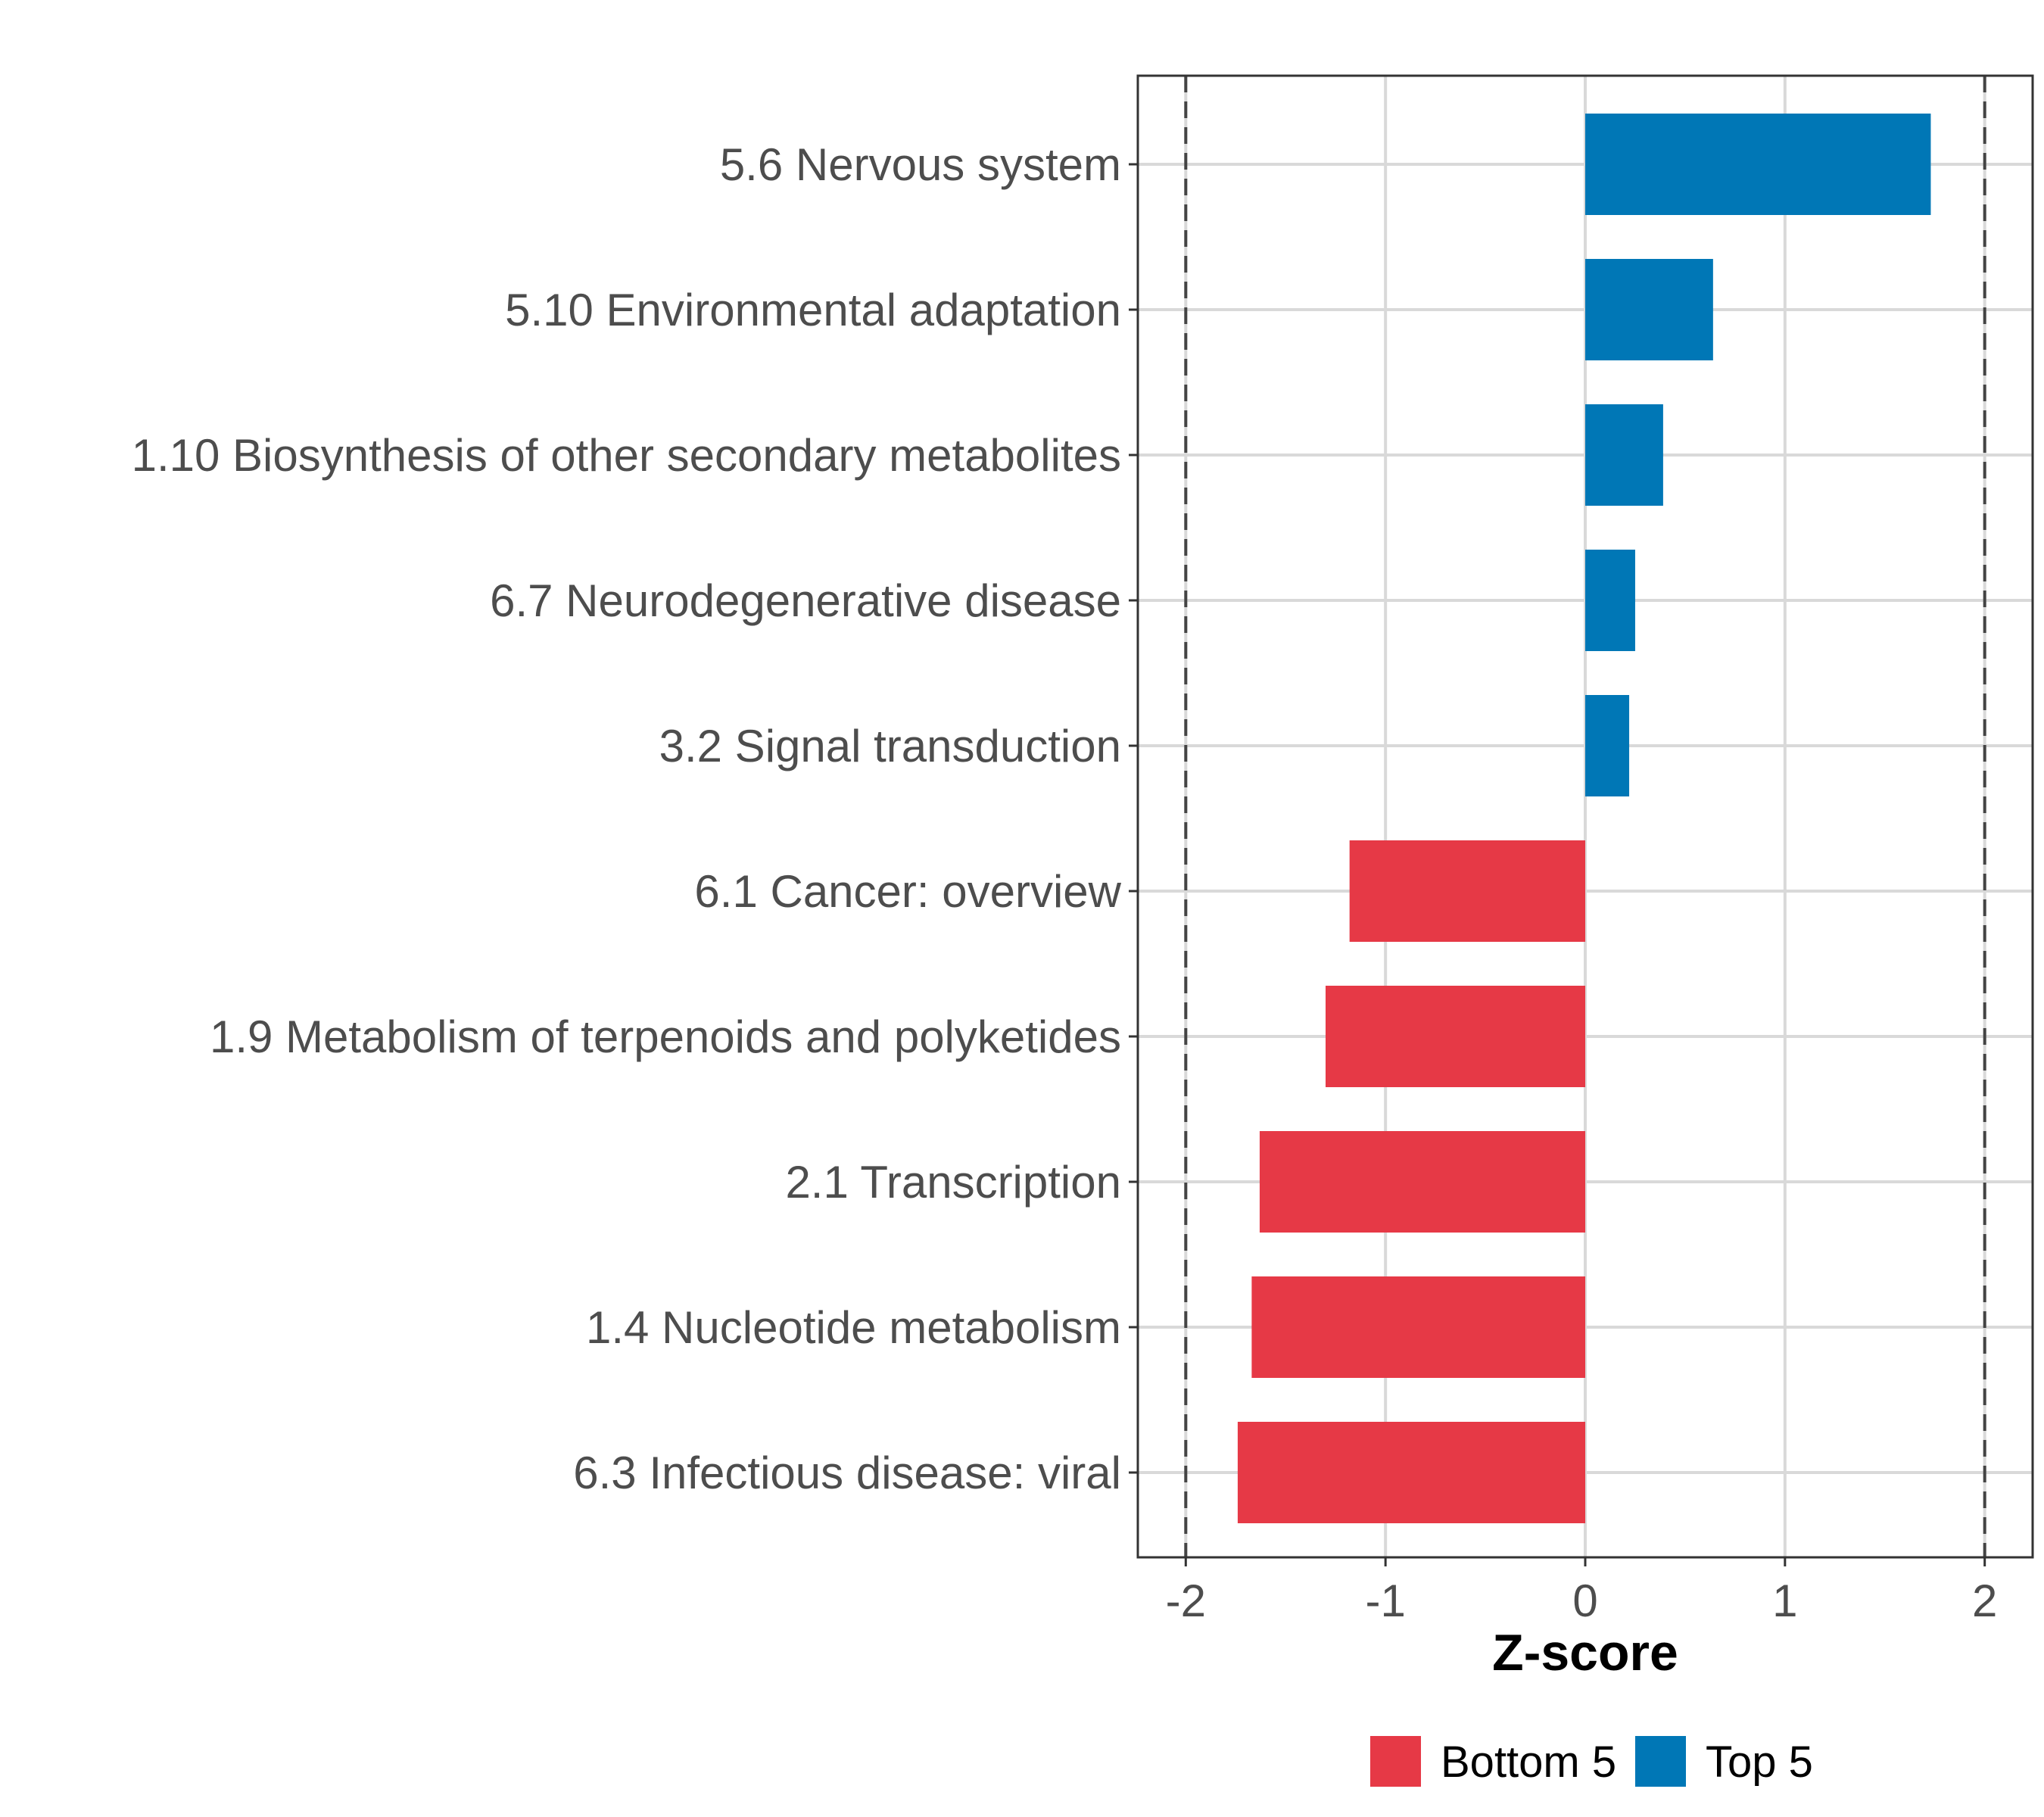  I want to click on category-label: 5.6 Nervous system, so click(920, 164).